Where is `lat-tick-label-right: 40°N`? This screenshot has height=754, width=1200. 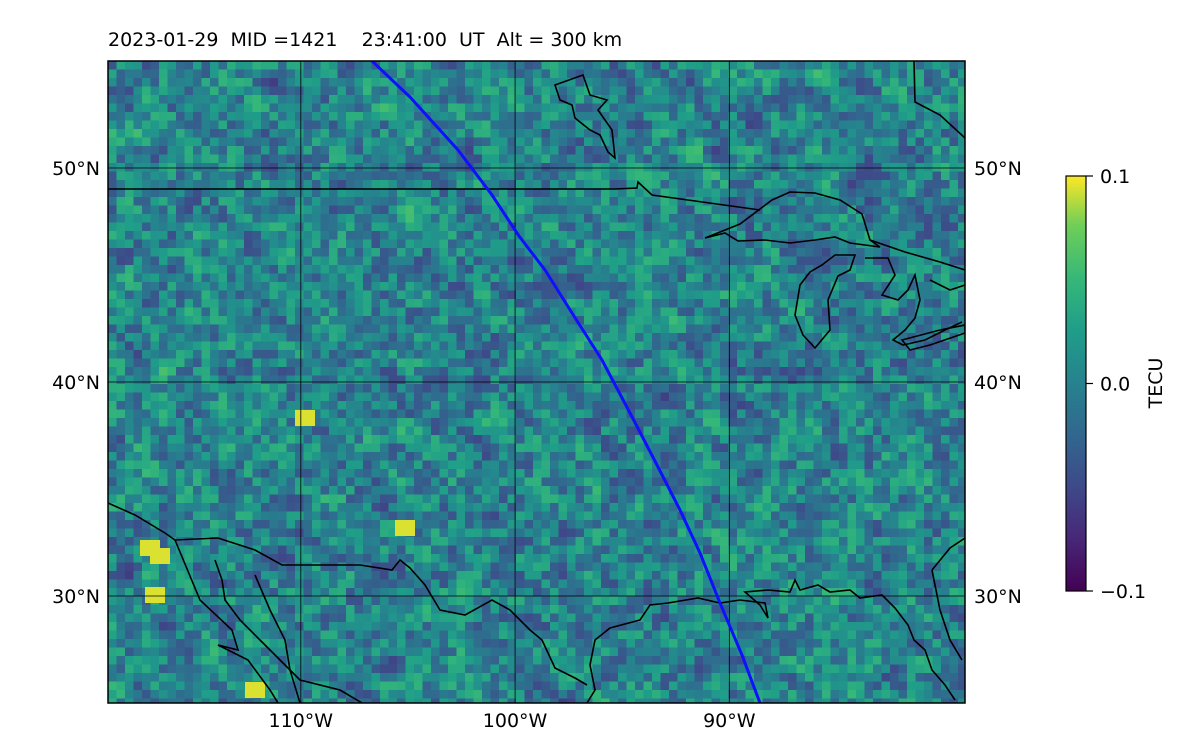
lat-tick-label-right: 40°N is located at coordinates (998, 383).